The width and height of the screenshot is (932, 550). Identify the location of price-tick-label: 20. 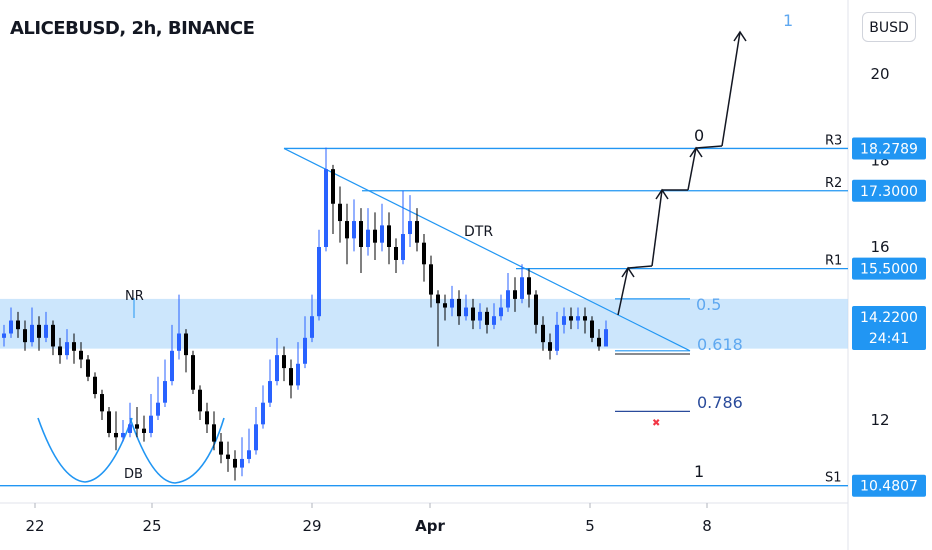
(879, 74).